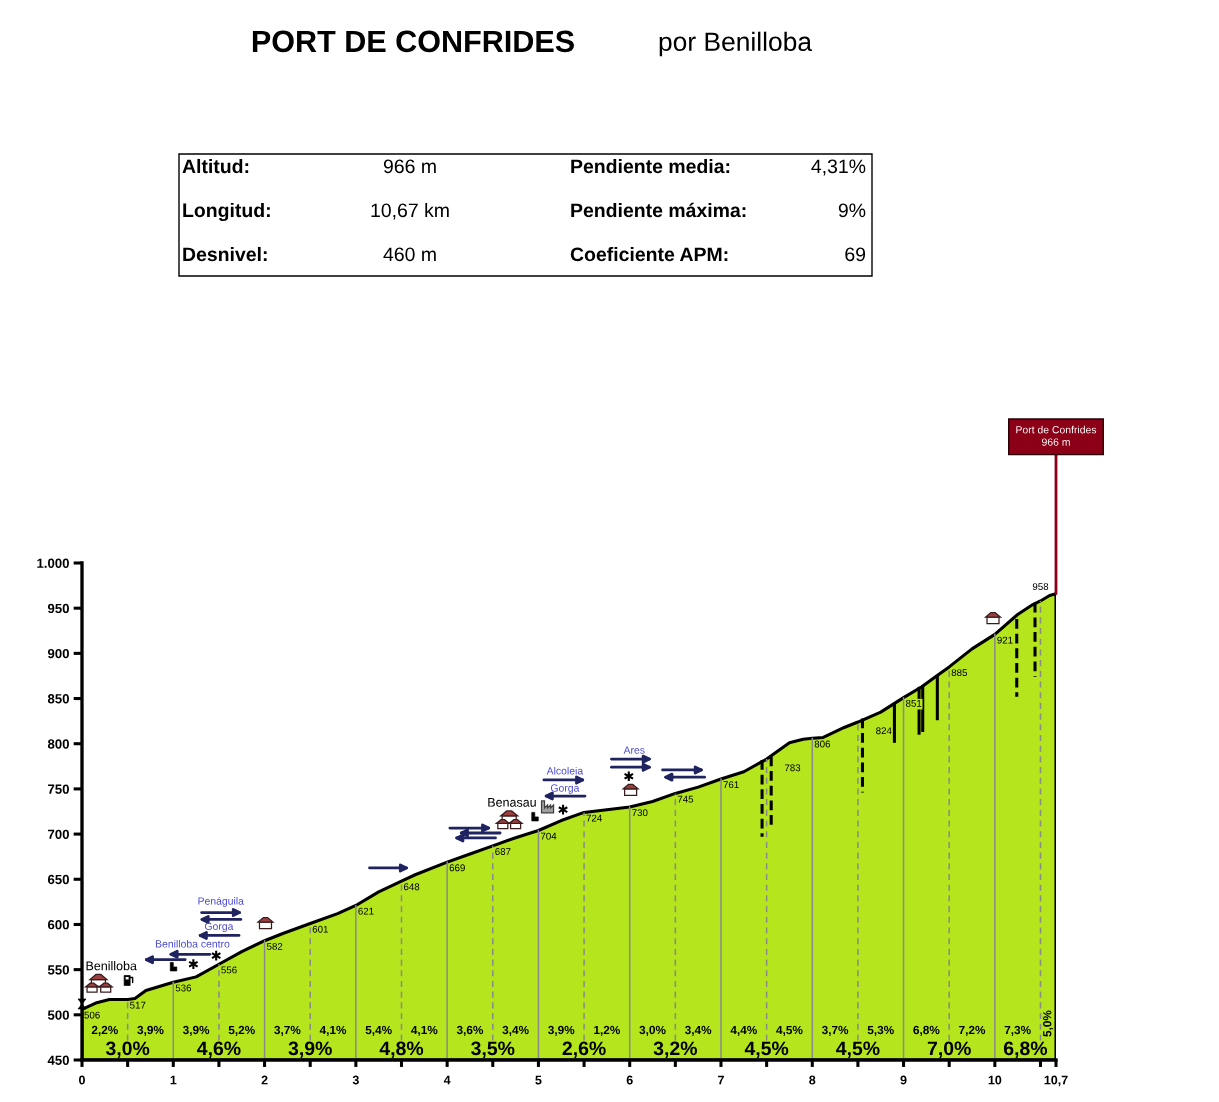 This screenshot has height=1102, width=1219. What do you see at coordinates (355, 1080) in the screenshot?
I see `x-tick-label: 3` at bounding box center [355, 1080].